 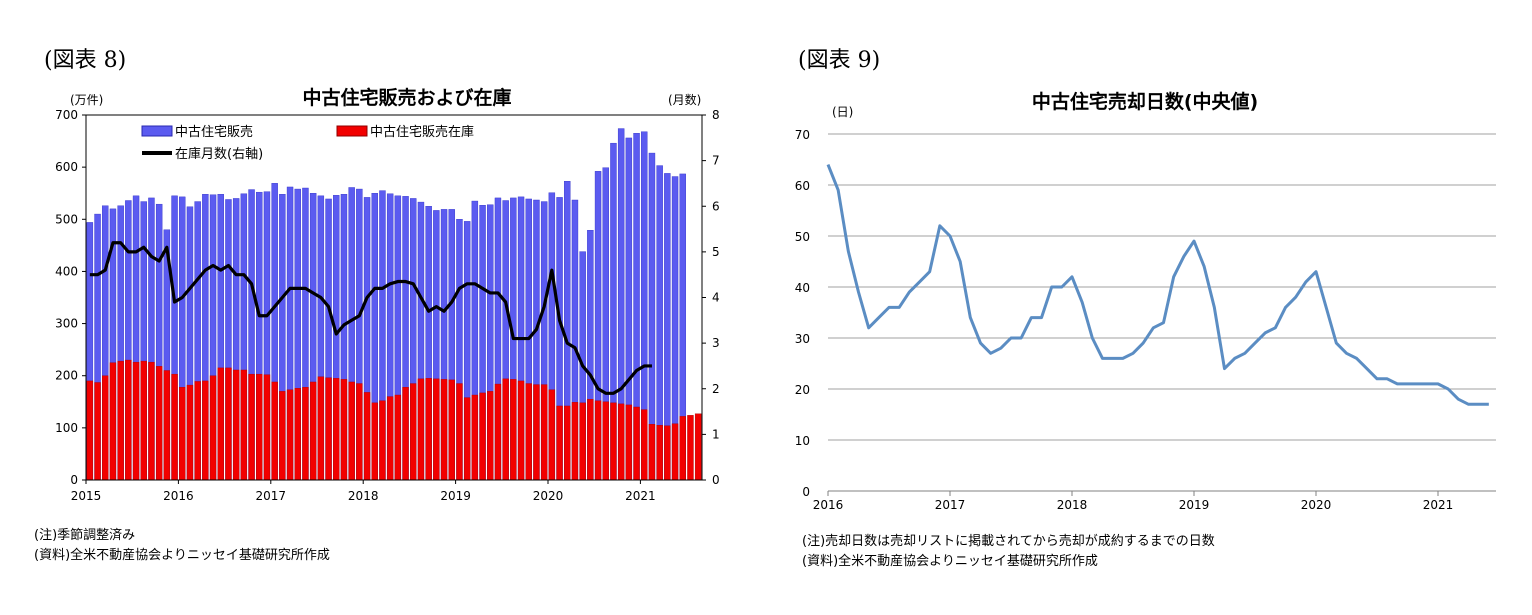 I want to click on y-tick-label: 500, so click(x=66, y=219).